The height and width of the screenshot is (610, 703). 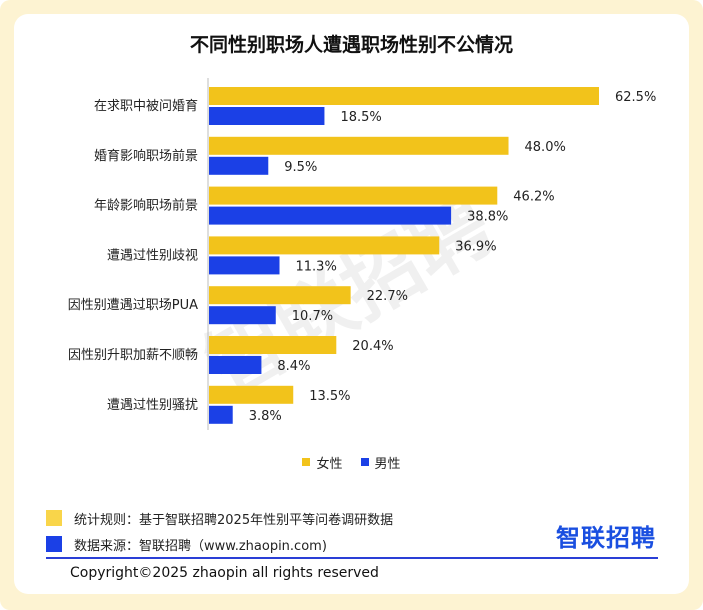 What do you see at coordinates (265, 416) in the screenshot?
I see `data-label-male: 3.8%` at bounding box center [265, 416].